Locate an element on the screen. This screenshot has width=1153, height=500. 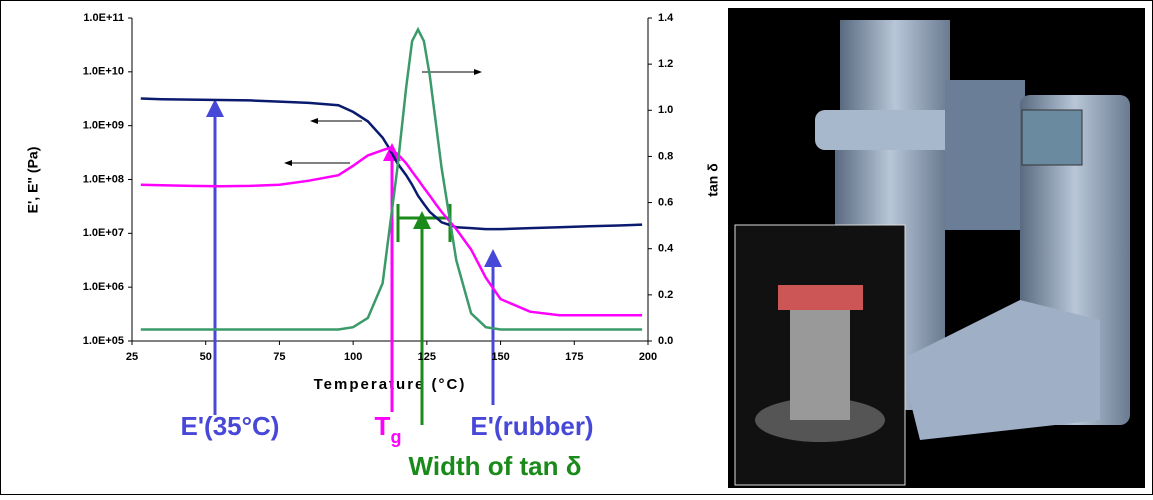
x-tick-label: 75 is located at coordinates (279, 357).